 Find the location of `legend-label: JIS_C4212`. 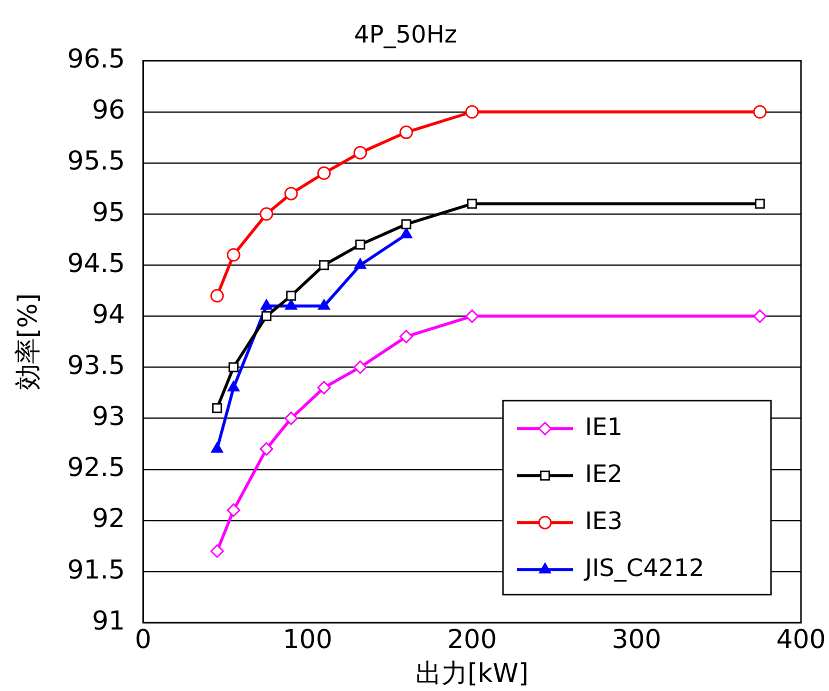

legend-label: JIS_C4212 is located at coordinates (643, 568).